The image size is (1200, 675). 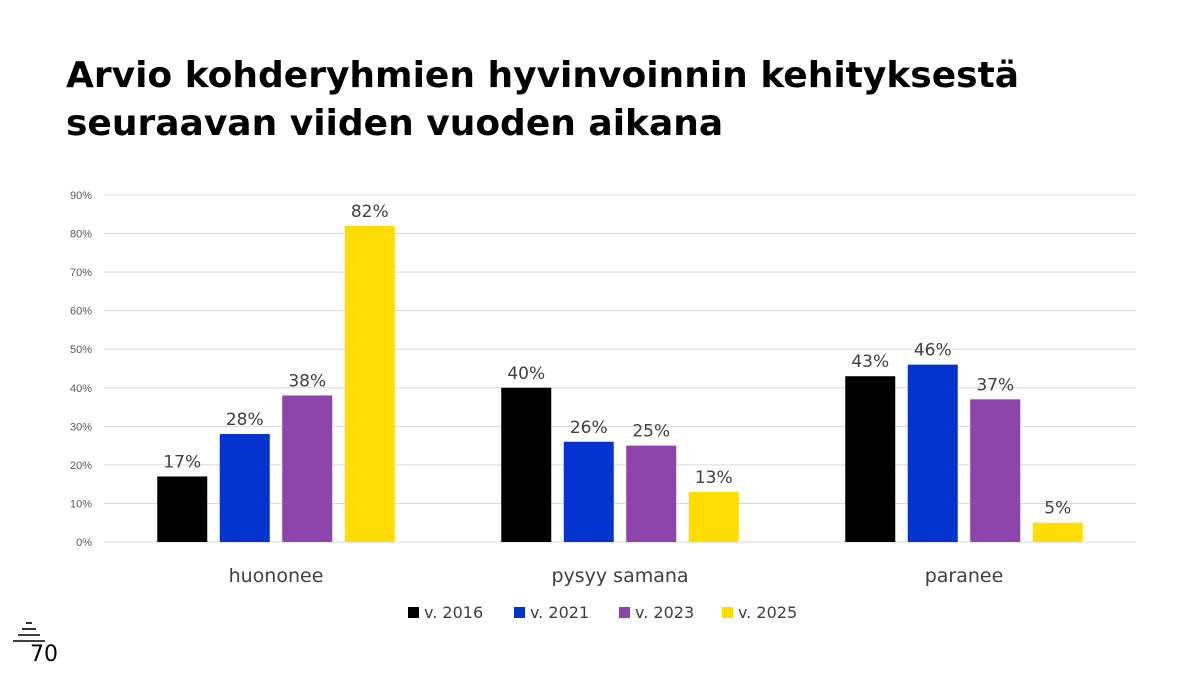 I want to click on data-label: 46%, so click(x=933, y=351).